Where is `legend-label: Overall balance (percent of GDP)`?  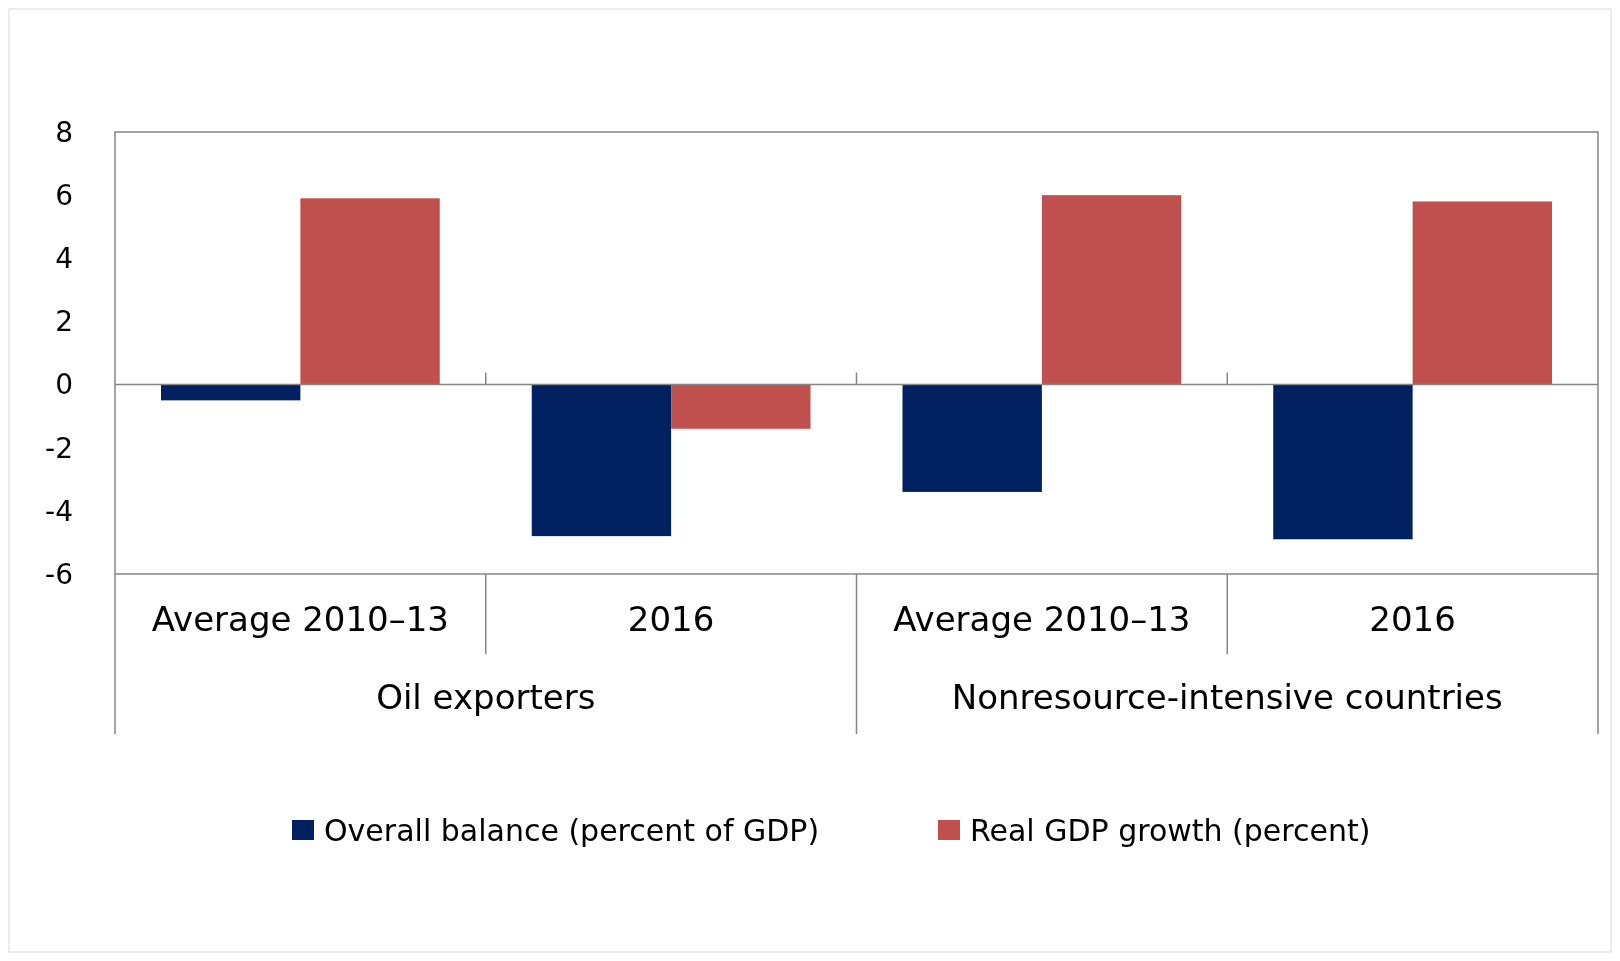 legend-label: Overall balance (percent of GDP) is located at coordinates (572, 830).